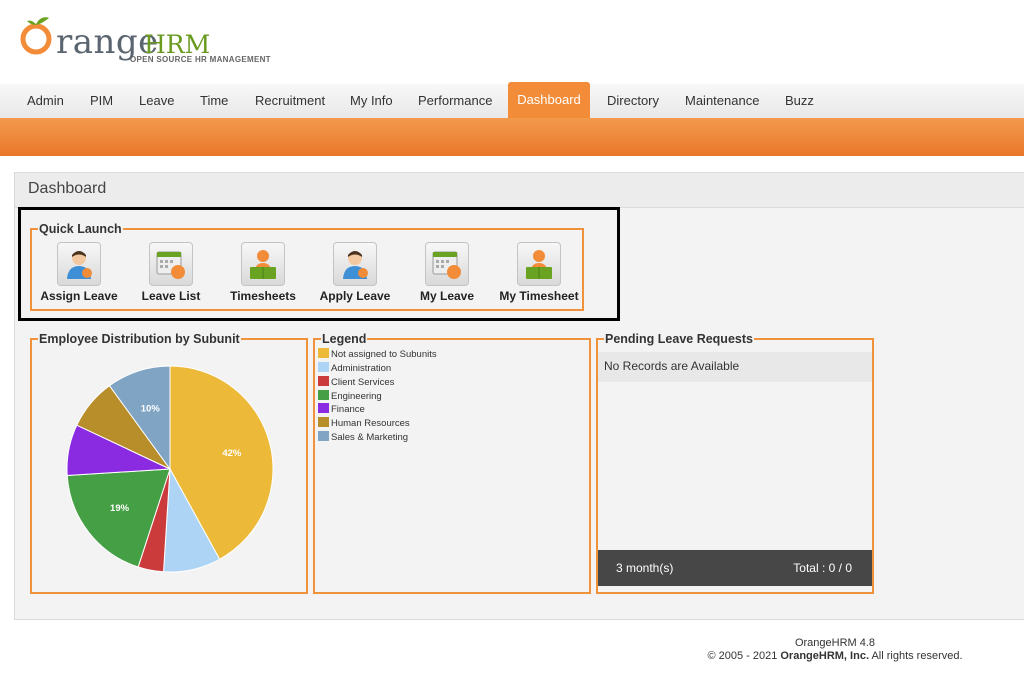 The height and width of the screenshot is (700, 1024). What do you see at coordinates (822, 568) in the screenshot?
I see `total-text: Total : 0 / 0` at bounding box center [822, 568].